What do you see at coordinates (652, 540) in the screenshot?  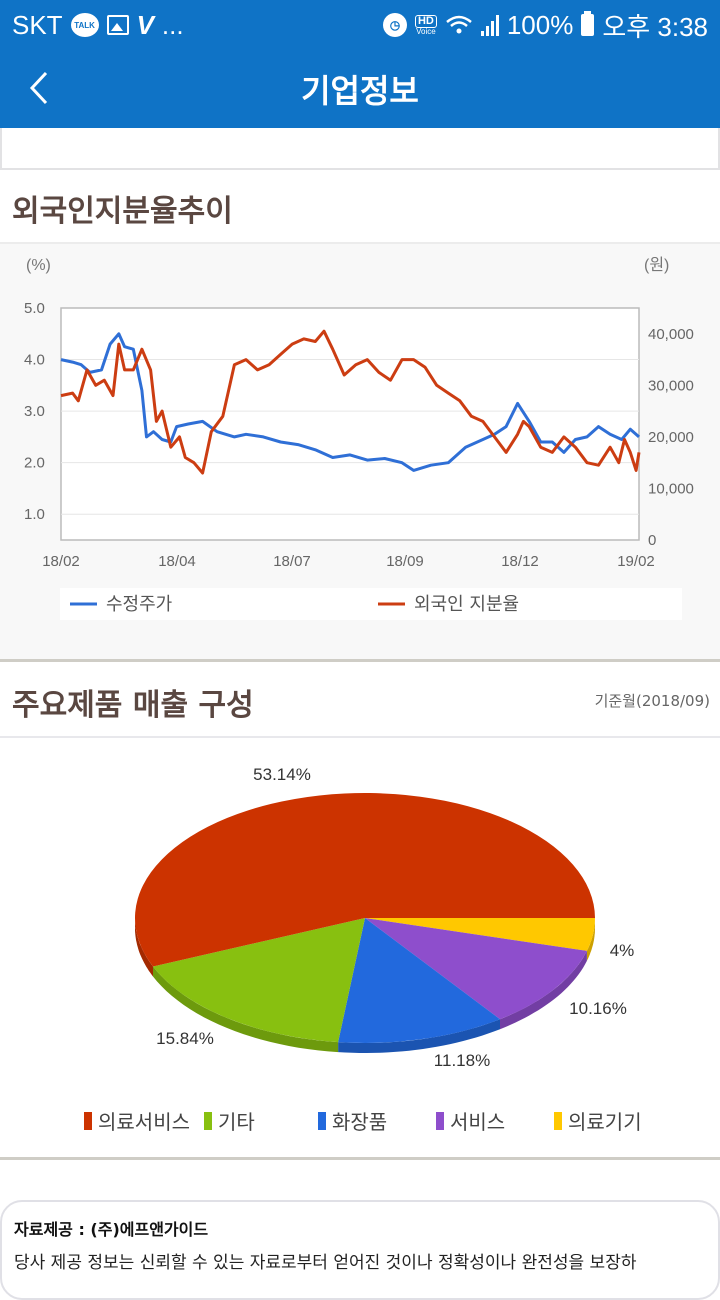 I see `svg-text: 0` at bounding box center [652, 540].